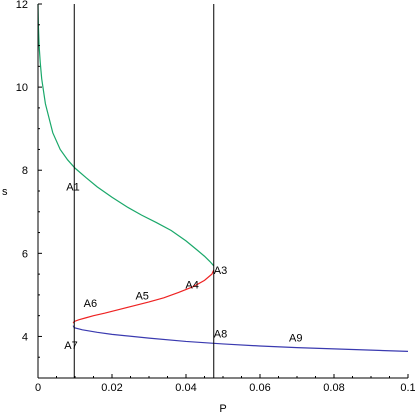 The width and height of the screenshot is (415, 415). What do you see at coordinates (70, 346) in the screenshot?
I see `annotation-a7: A7` at bounding box center [70, 346].